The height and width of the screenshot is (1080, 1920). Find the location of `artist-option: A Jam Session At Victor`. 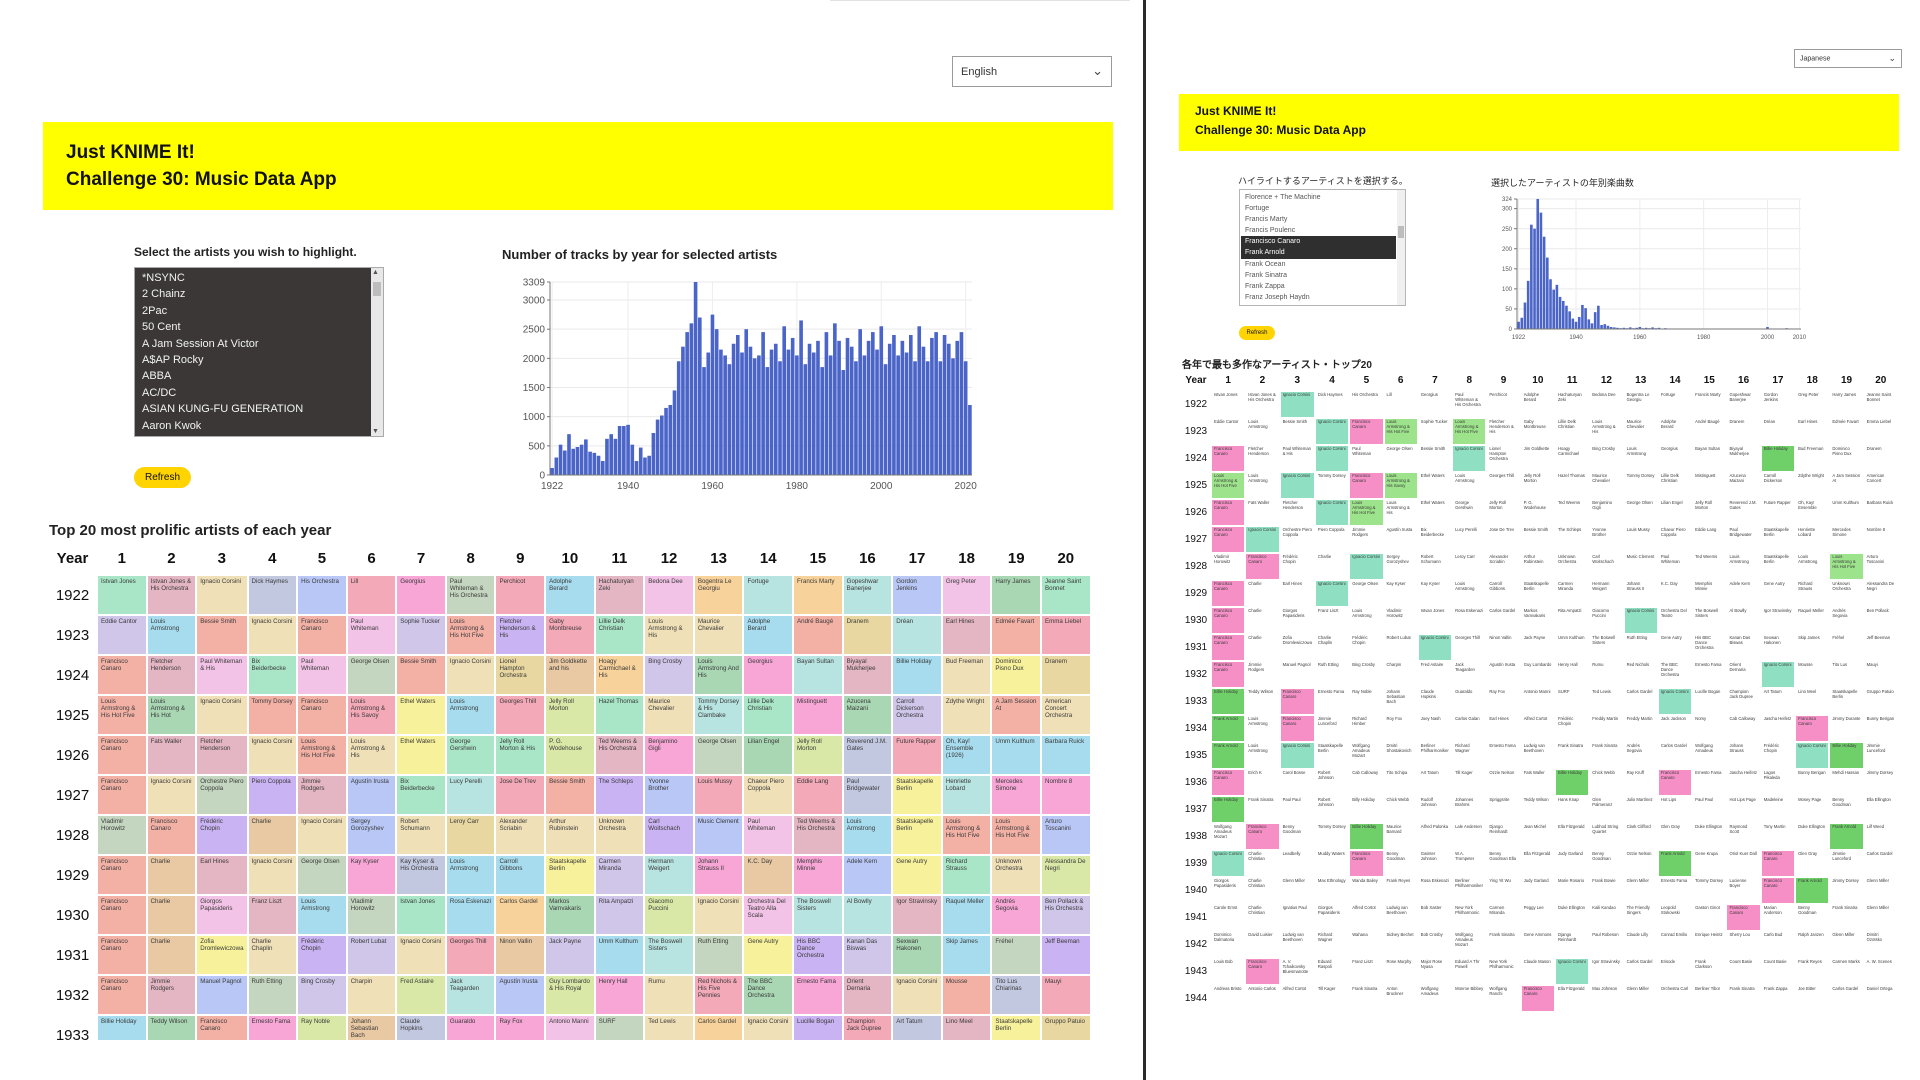

artist-option: A Jam Session At Victor is located at coordinates (200, 343).